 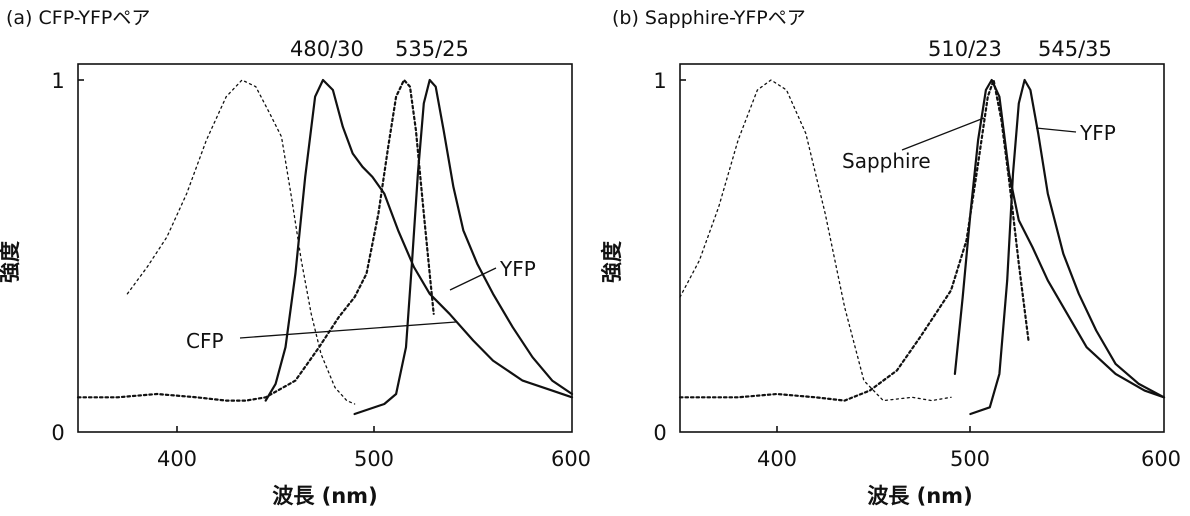 What do you see at coordinates (374, 459) in the screenshot?
I see `panel-a-xtick-label-500: 500` at bounding box center [374, 459].